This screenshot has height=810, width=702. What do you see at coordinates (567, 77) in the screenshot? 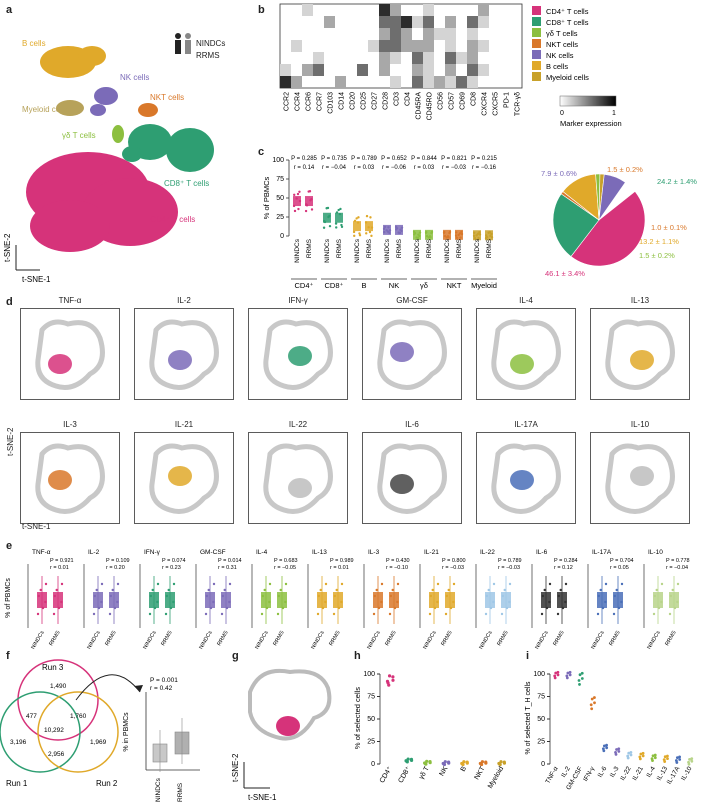
I see `legend-label: Myeloid cells` at bounding box center [567, 77].